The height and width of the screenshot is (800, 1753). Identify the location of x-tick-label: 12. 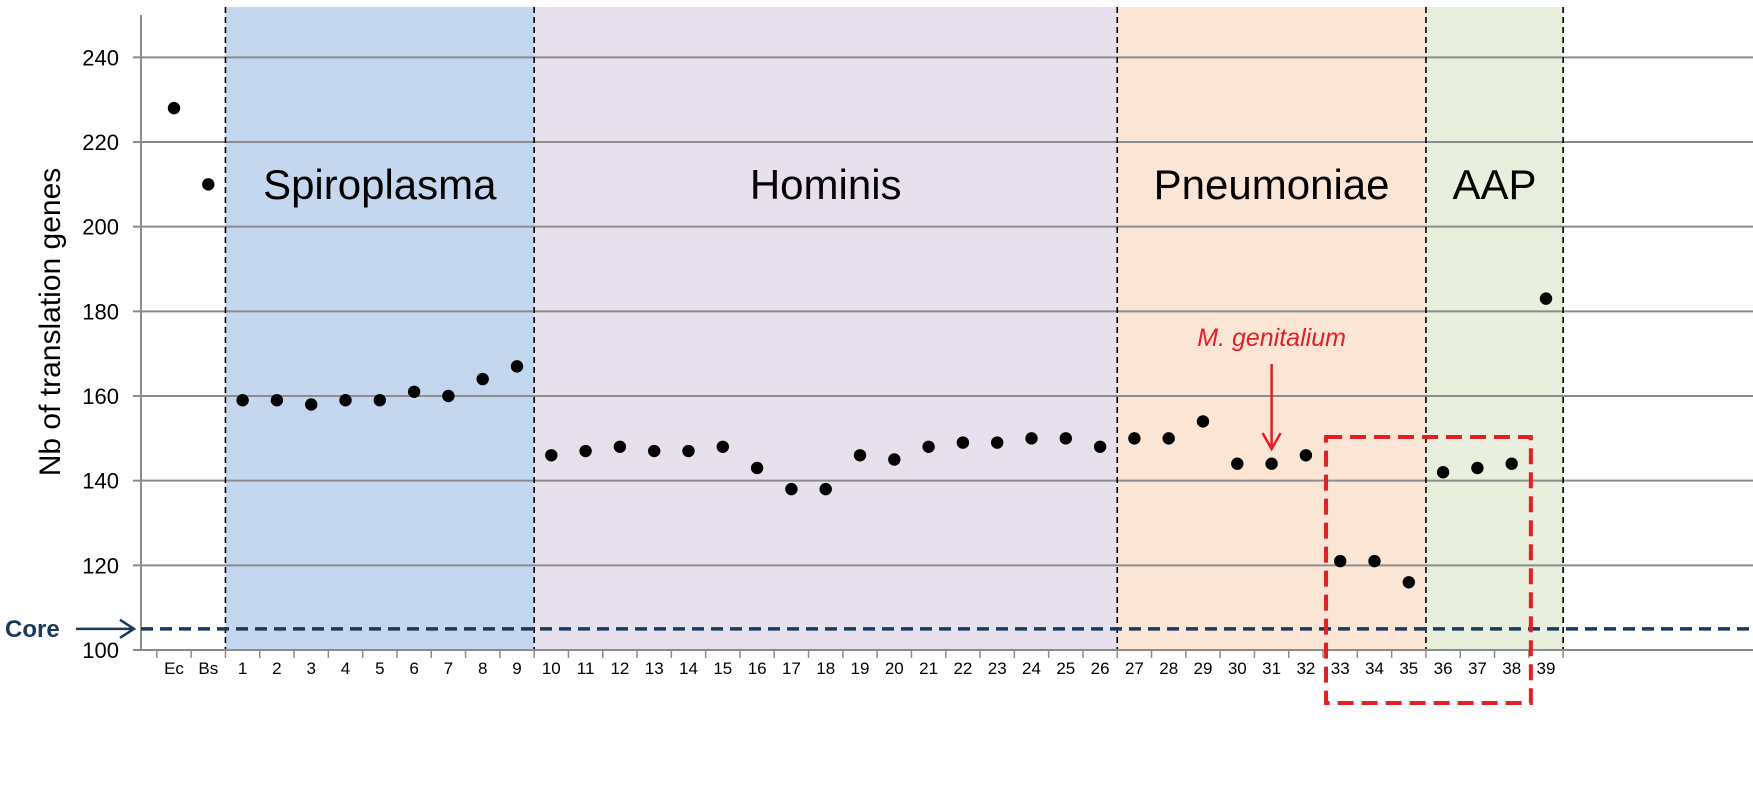
(619, 668).